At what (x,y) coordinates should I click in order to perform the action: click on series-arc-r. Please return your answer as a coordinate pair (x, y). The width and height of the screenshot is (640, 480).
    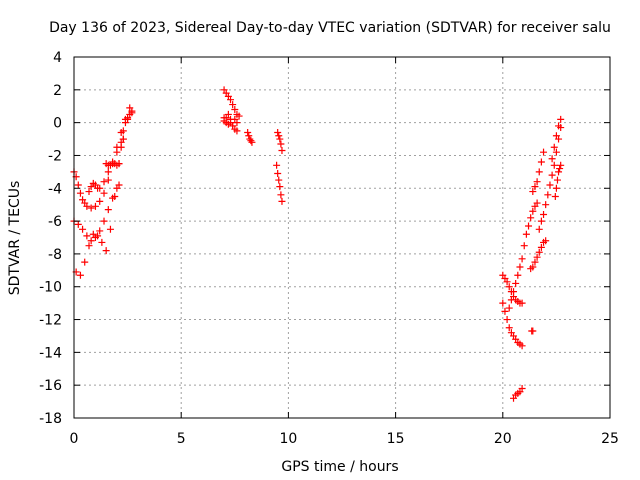
    Looking at the image, I should click on (538, 172).